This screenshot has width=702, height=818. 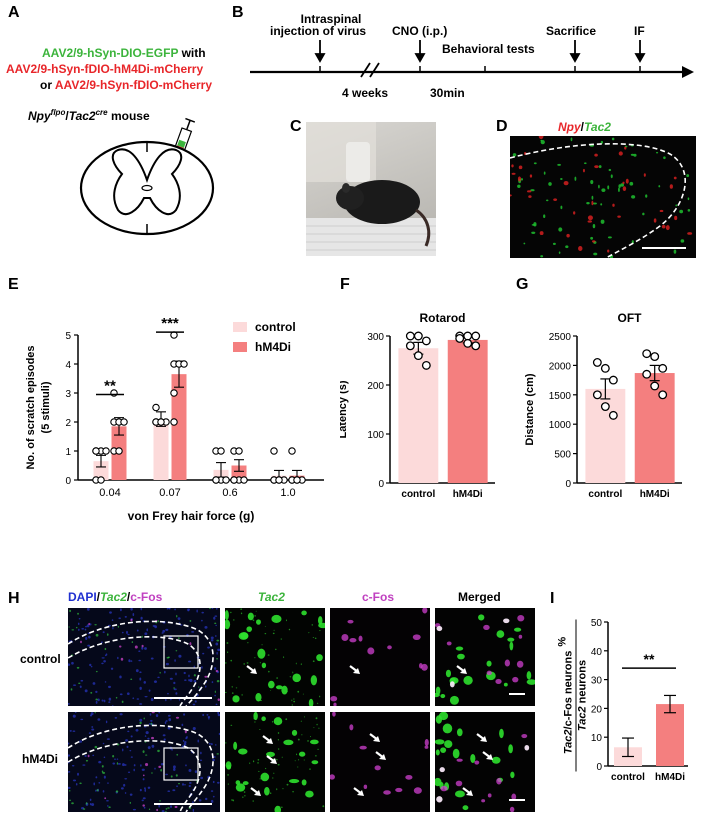 I want to click on col-header-merge: DAPI/Tac2/c-Fos, so click(x=115, y=597).